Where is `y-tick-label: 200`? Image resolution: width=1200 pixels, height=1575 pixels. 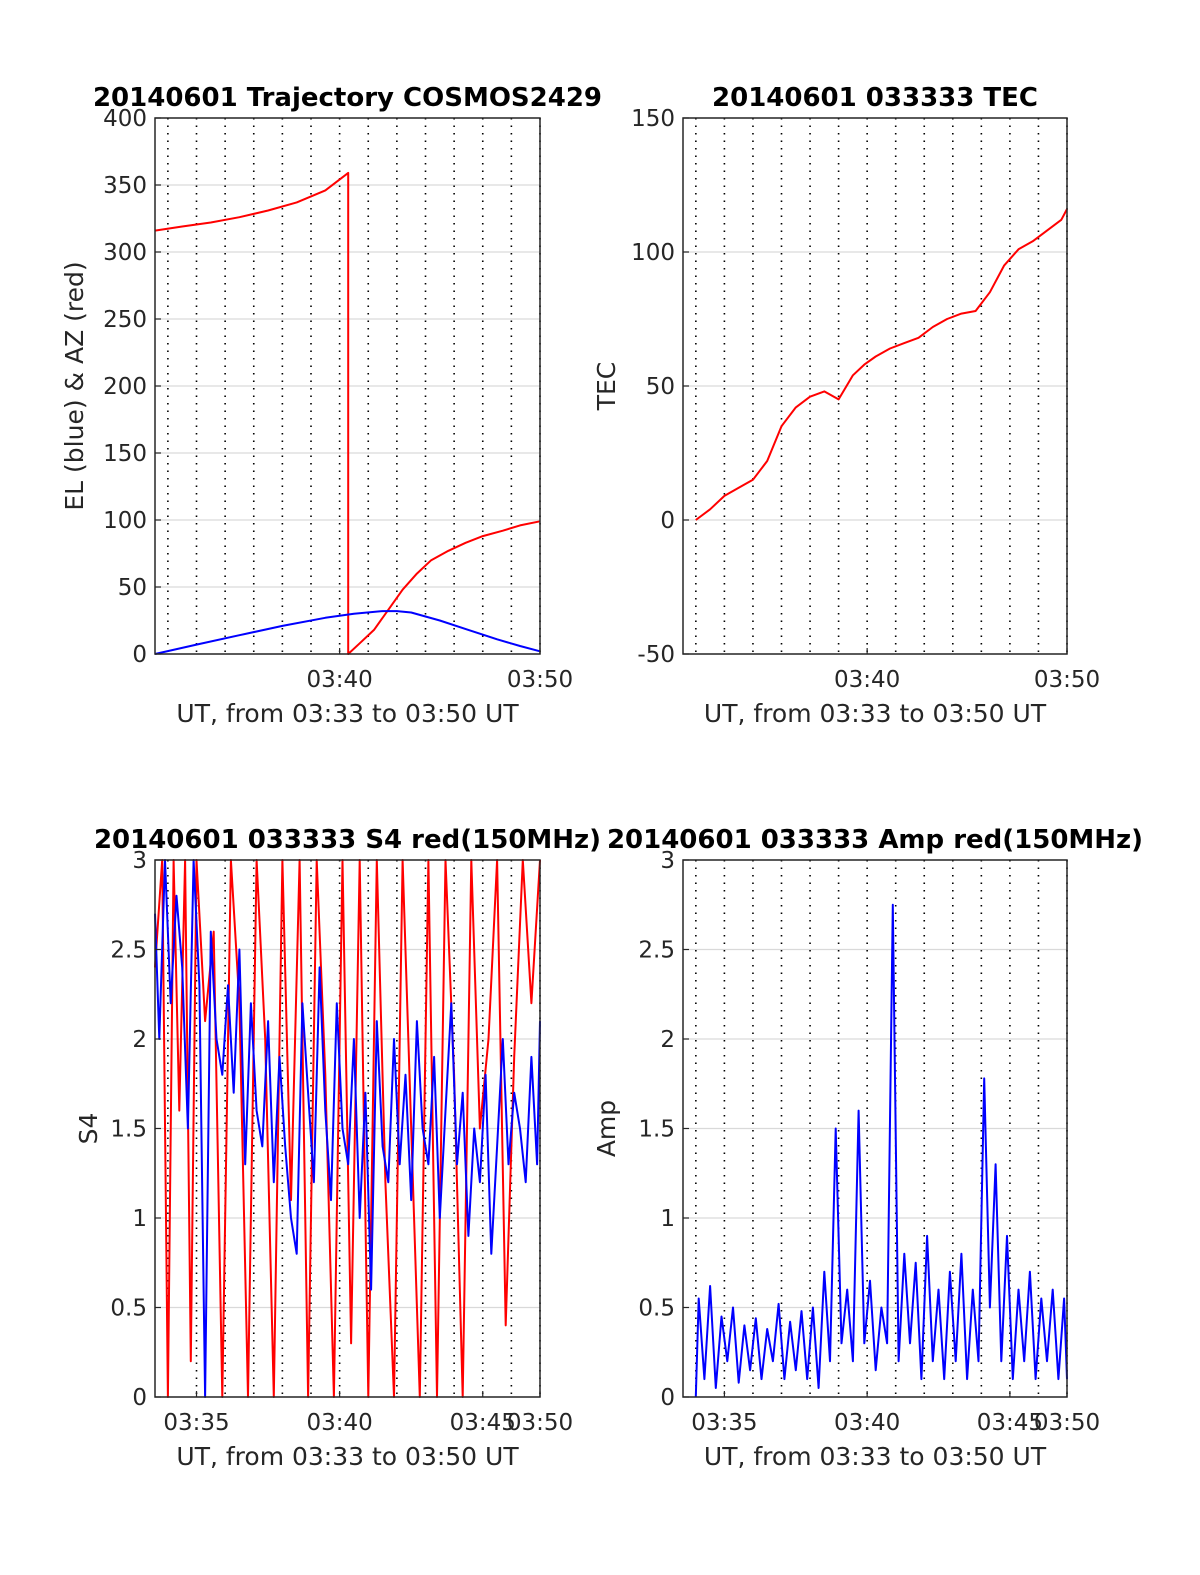
y-tick-label: 200 is located at coordinates (125, 387).